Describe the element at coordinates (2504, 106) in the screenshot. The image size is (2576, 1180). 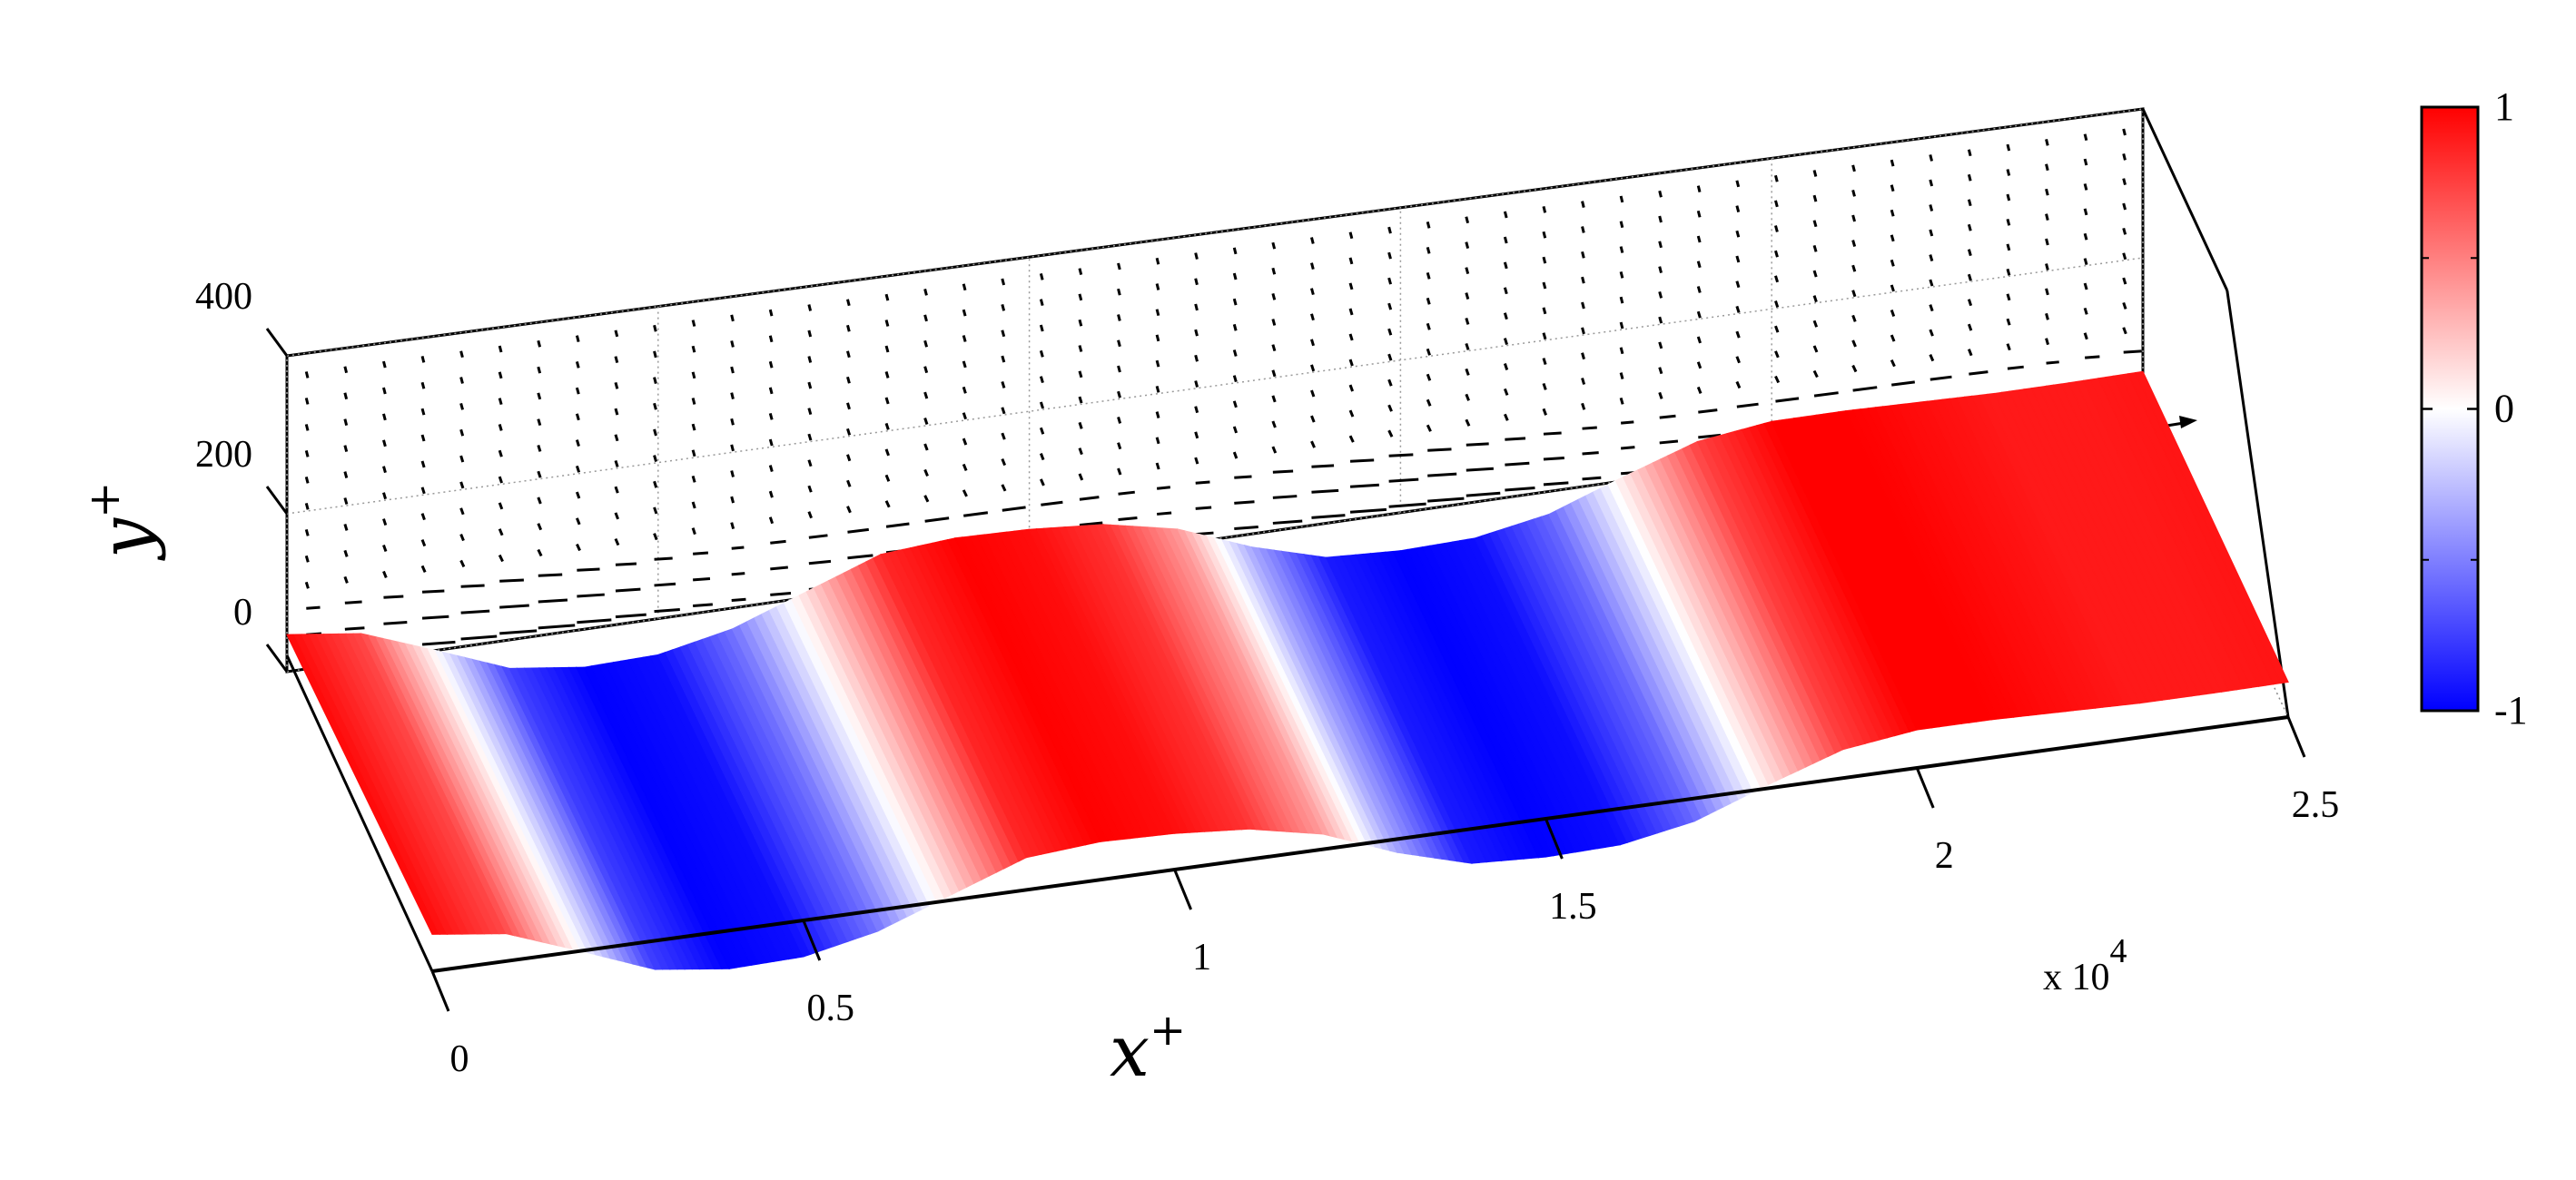
I see `colorbar-tick-label: 1` at that location.